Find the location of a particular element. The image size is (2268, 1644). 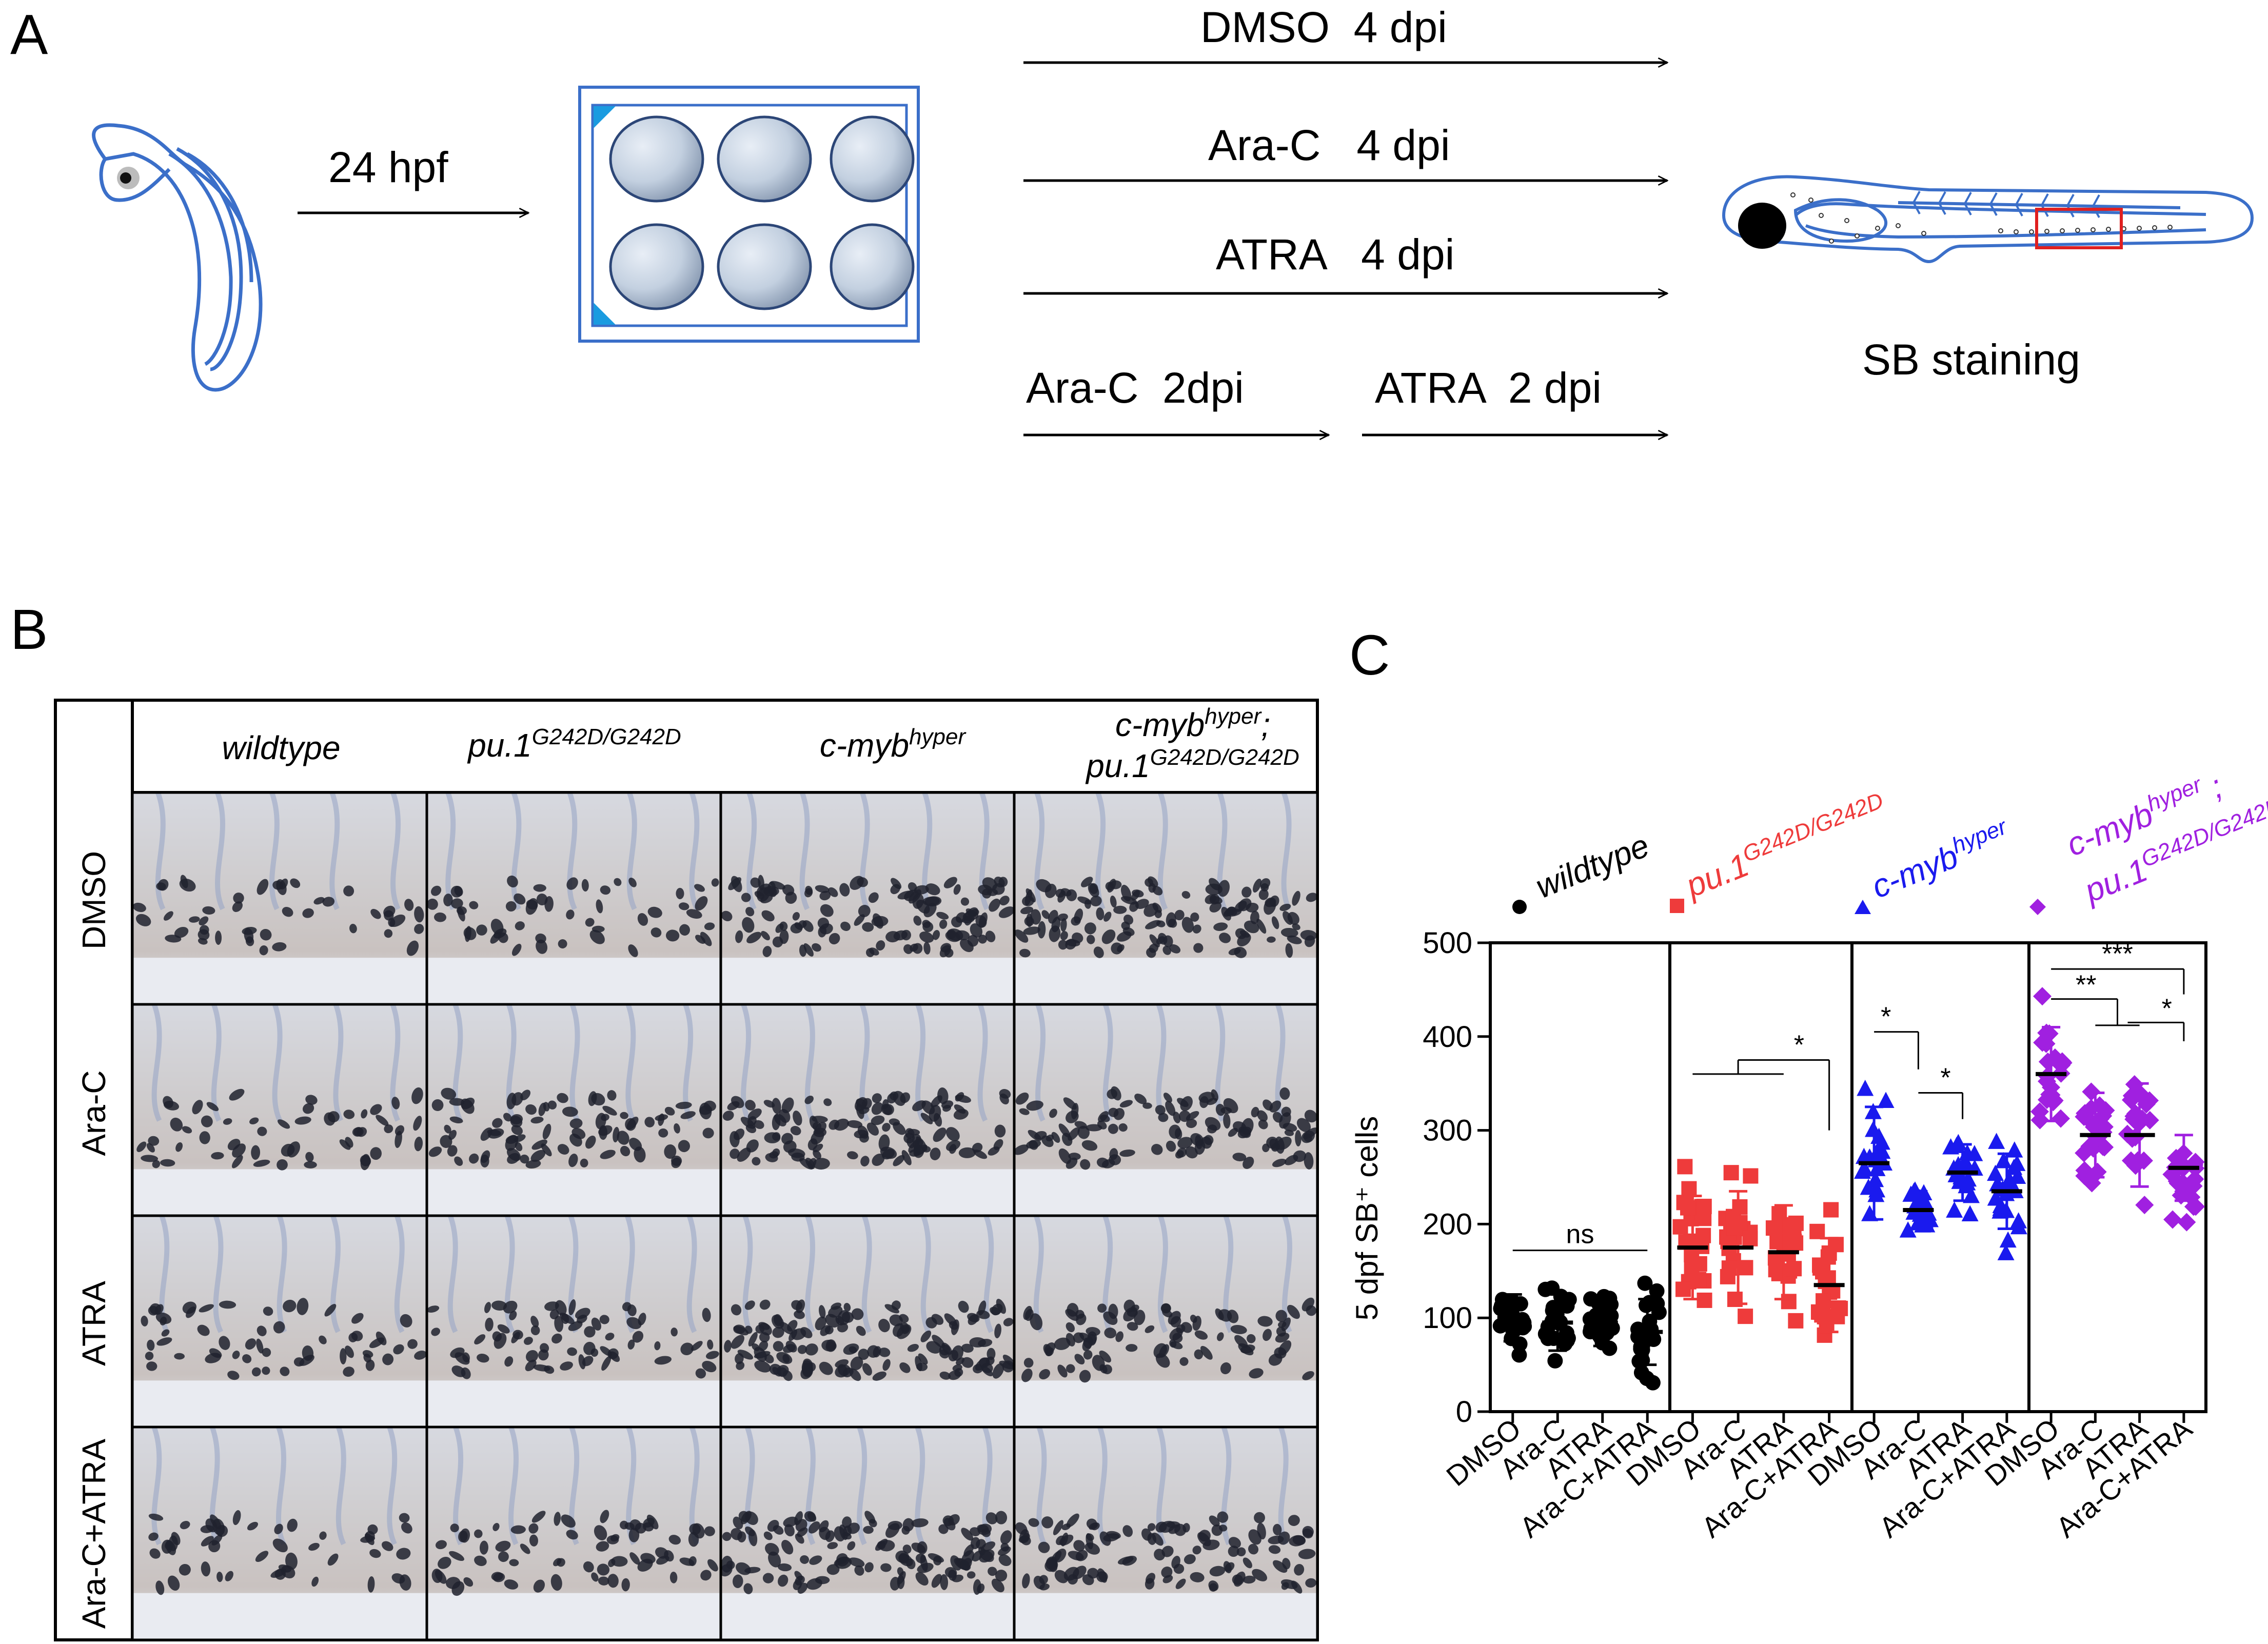

legend-label-wildtype: wildtype is located at coordinates (1592, 866).